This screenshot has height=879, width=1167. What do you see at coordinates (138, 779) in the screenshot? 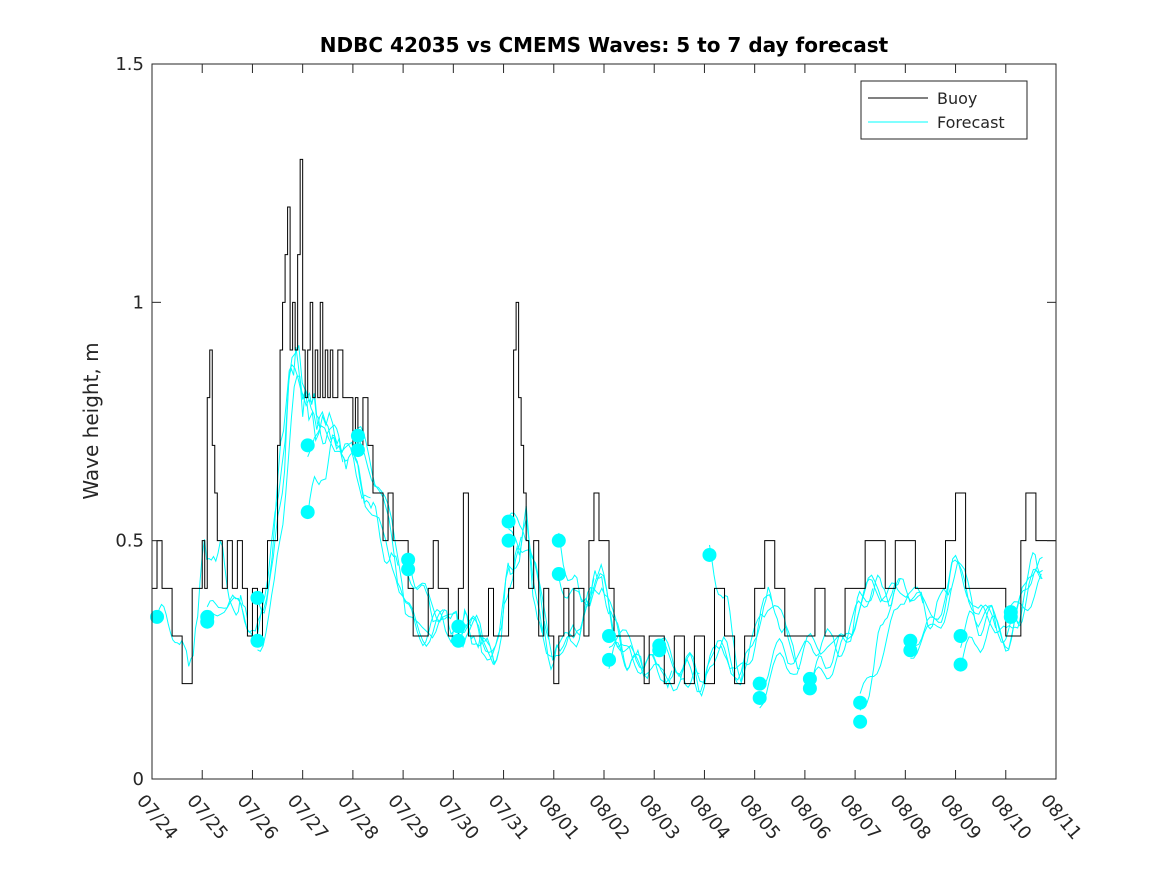
I see `y-tick-label: 0` at bounding box center [138, 779].